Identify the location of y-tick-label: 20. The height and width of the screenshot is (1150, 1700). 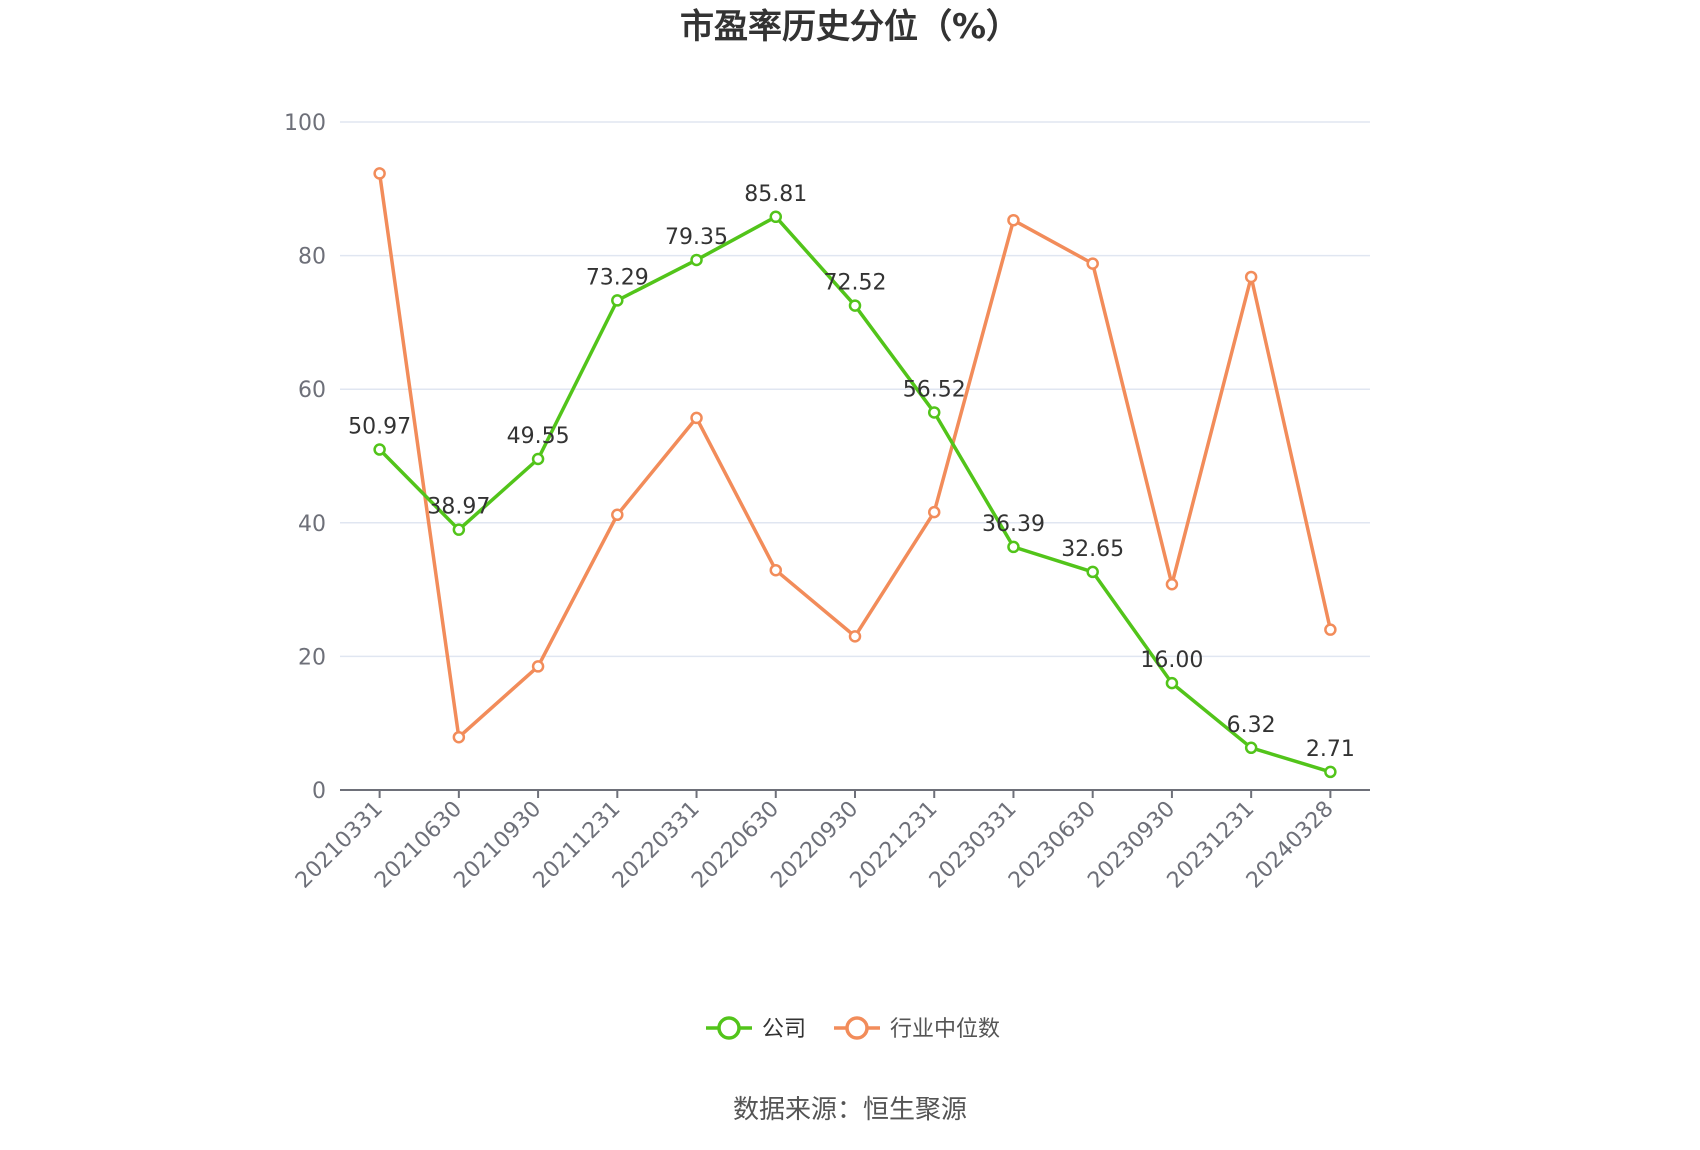
(312, 657).